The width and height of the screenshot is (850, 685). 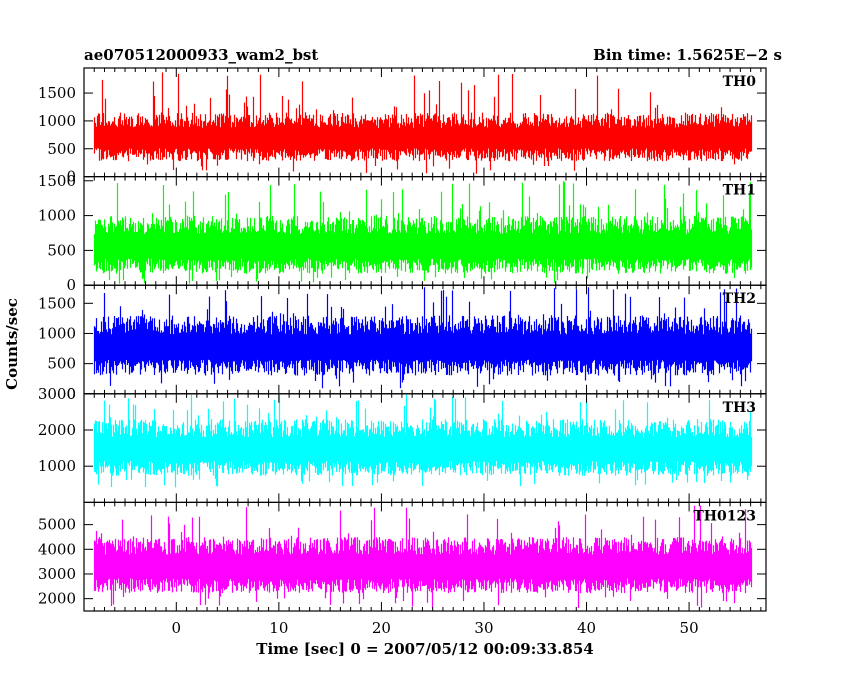 What do you see at coordinates (586, 628) in the screenshot?
I see `x-tick-label: 40` at bounding box center [586, 628].